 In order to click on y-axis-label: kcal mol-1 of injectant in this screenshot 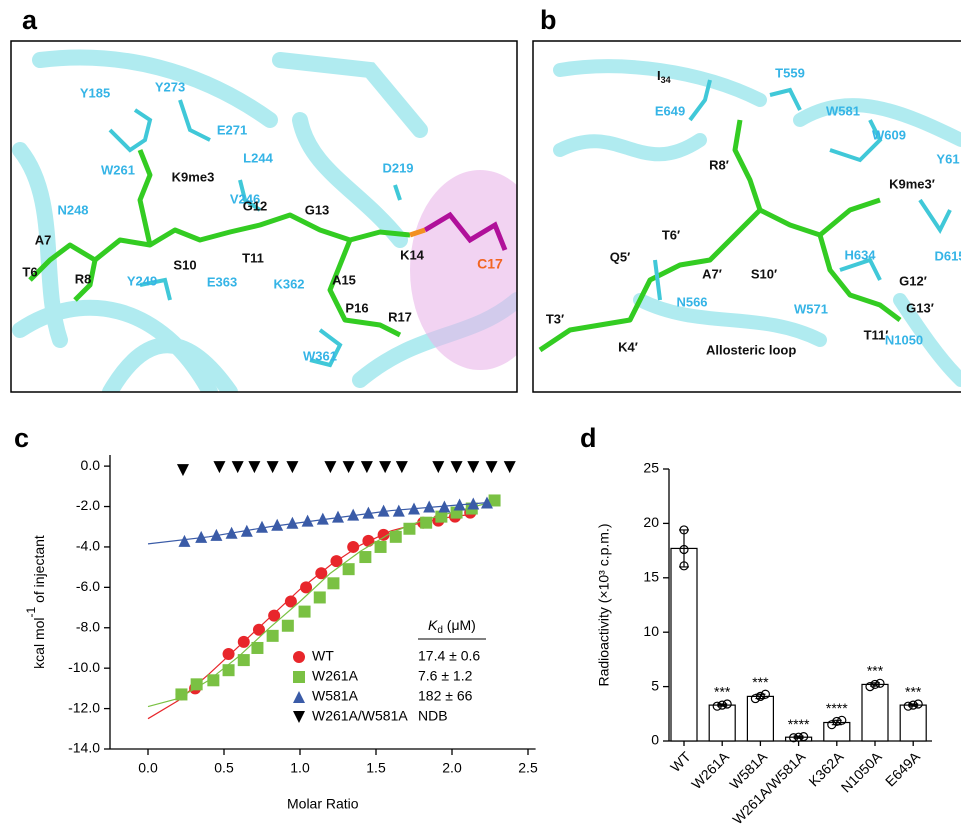, I will do `click(35, 602)`.